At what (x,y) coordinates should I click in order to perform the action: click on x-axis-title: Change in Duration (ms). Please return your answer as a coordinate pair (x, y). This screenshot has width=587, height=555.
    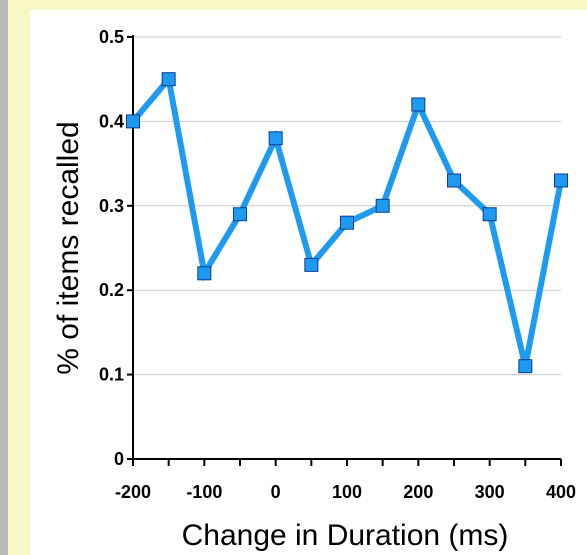
    Looking at the image, I should click on (345, 535).